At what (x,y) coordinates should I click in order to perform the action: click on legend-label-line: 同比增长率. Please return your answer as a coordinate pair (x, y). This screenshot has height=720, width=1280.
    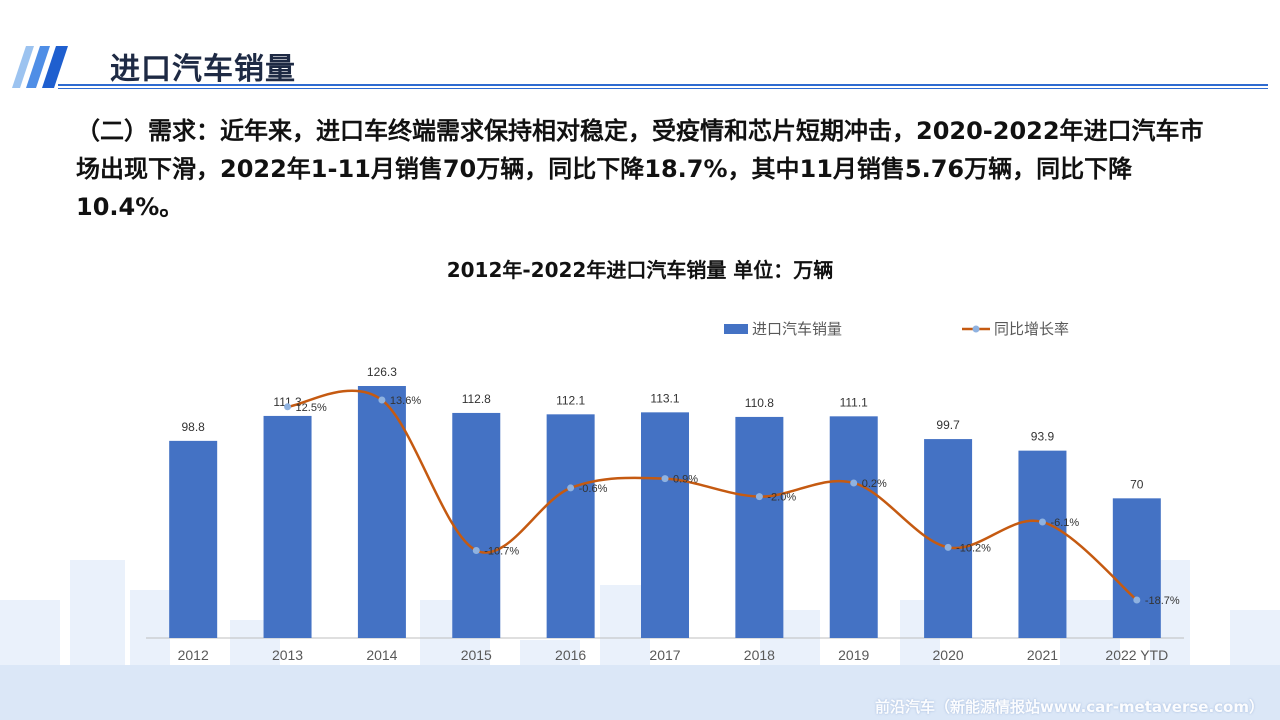
    Looking at the image, I should click on (1031, 329).